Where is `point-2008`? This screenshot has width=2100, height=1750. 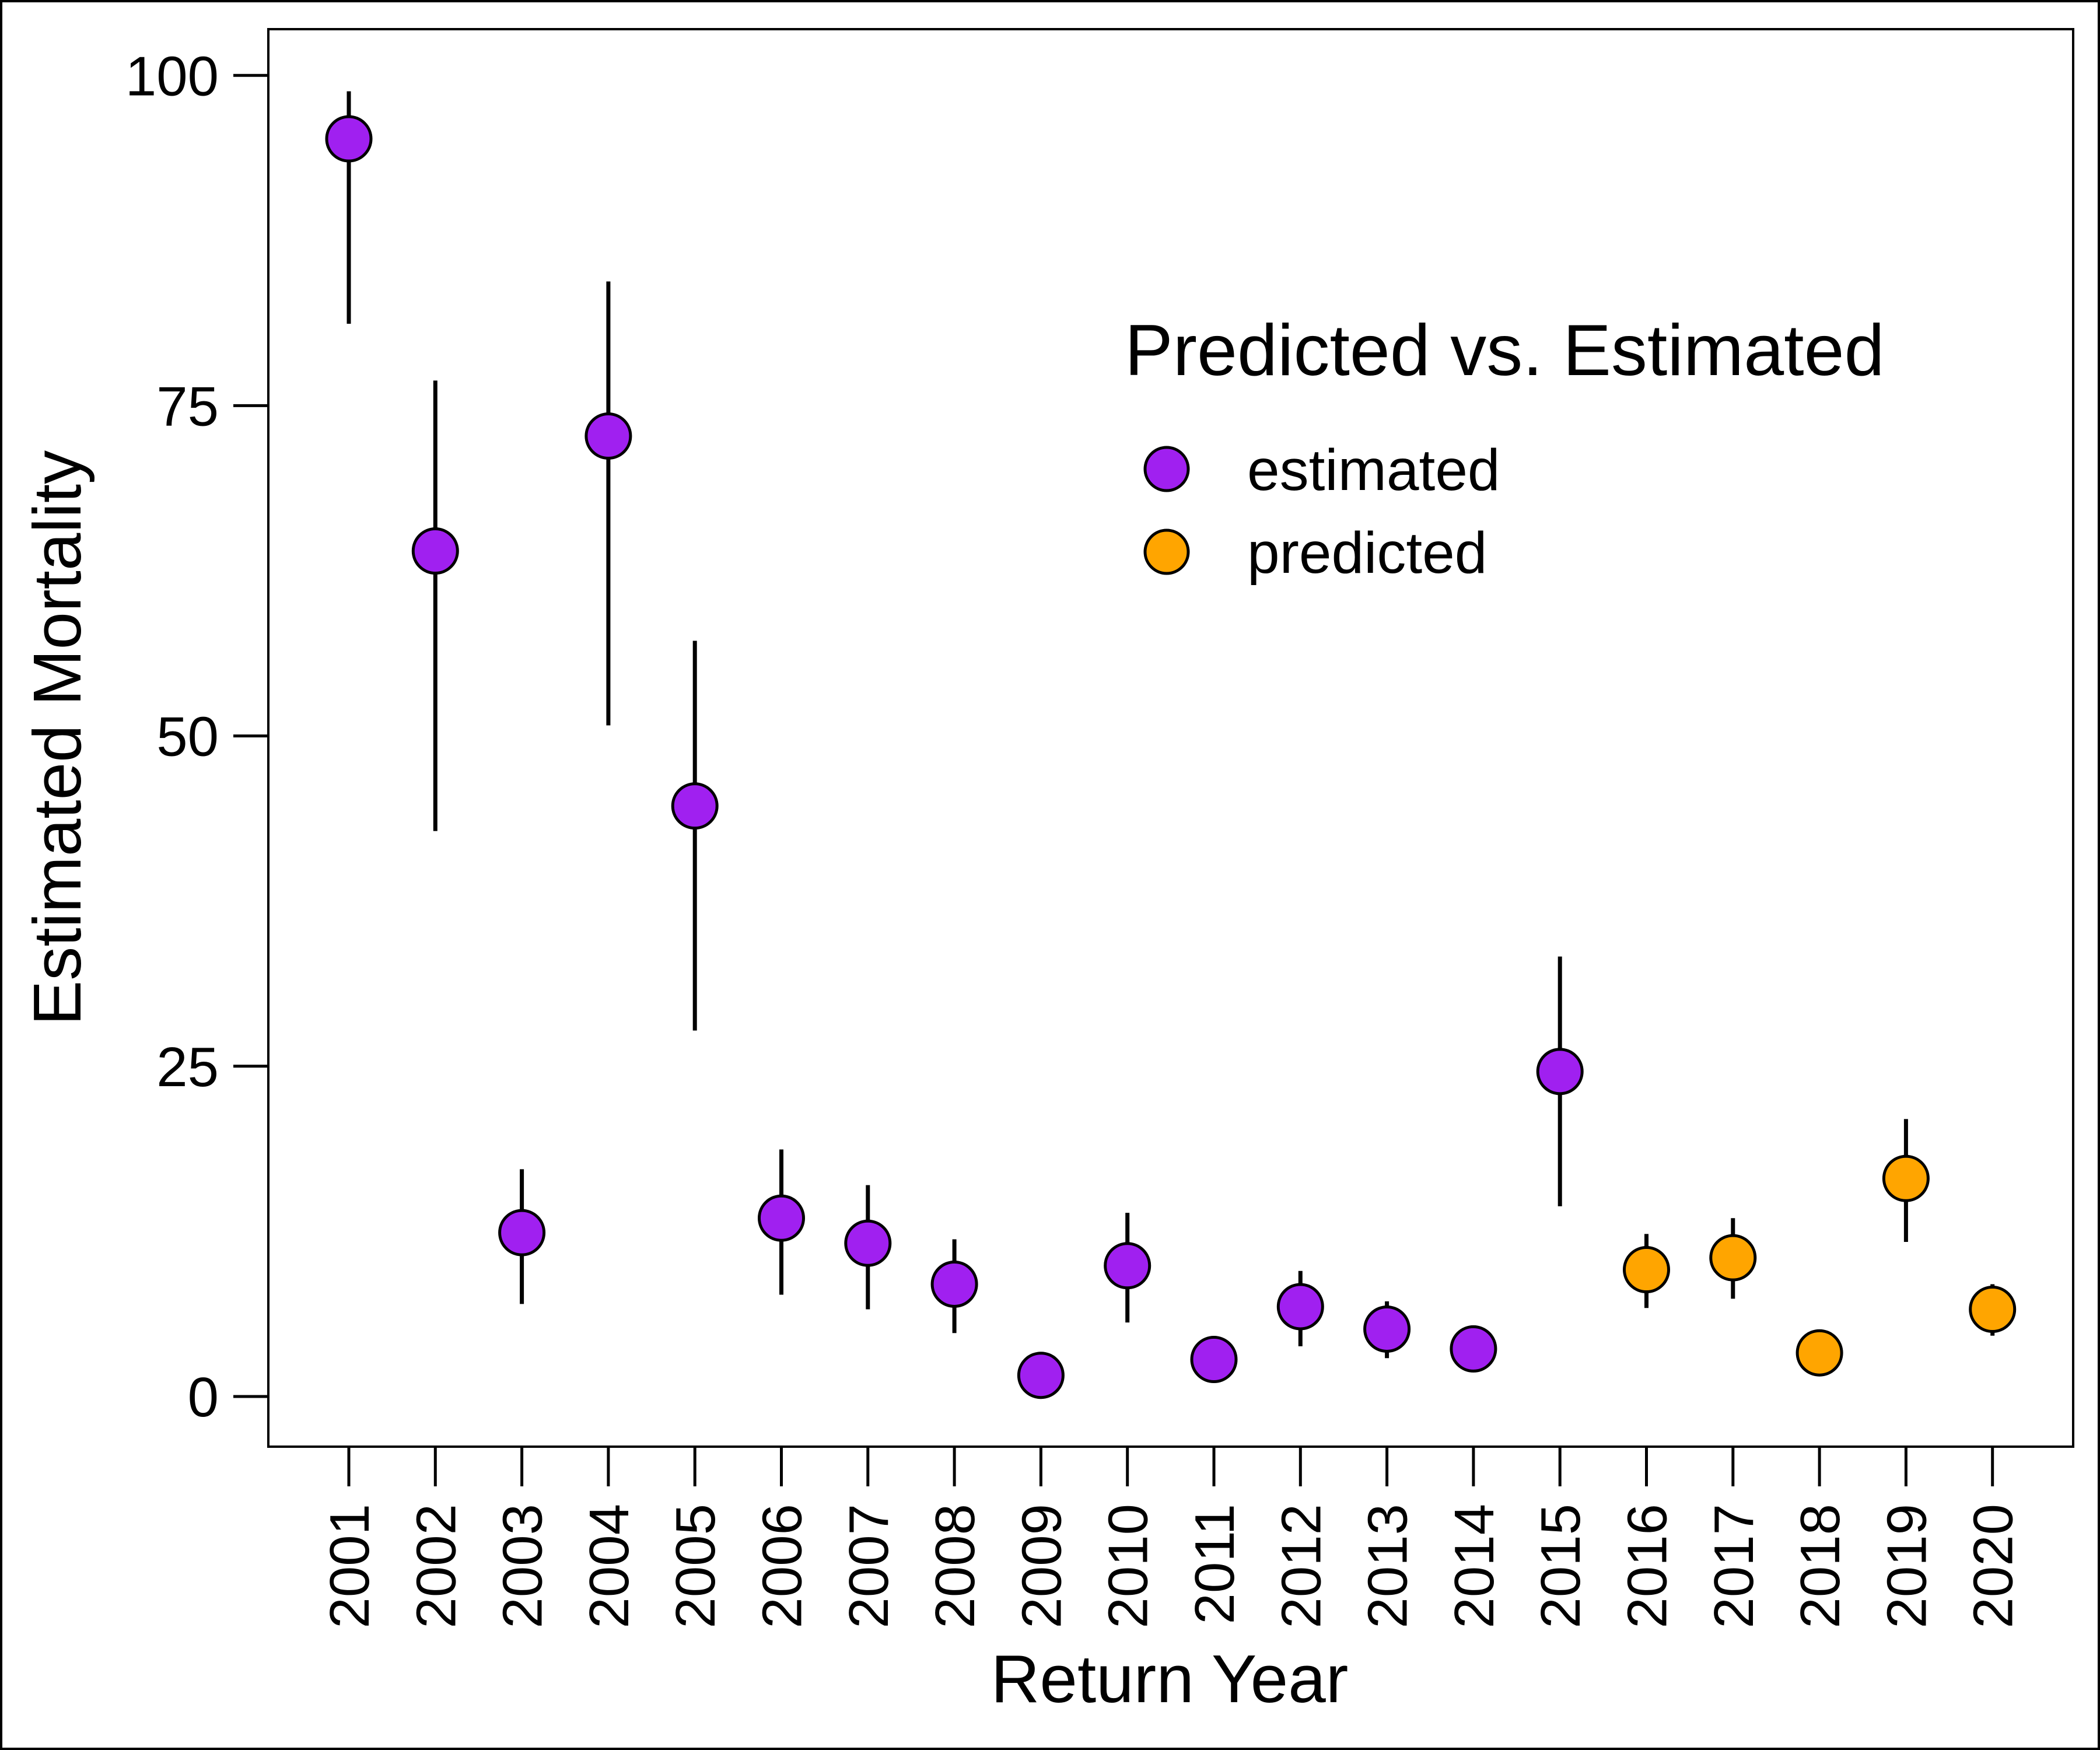 point-2008 is located at coordinates (954, 1284).